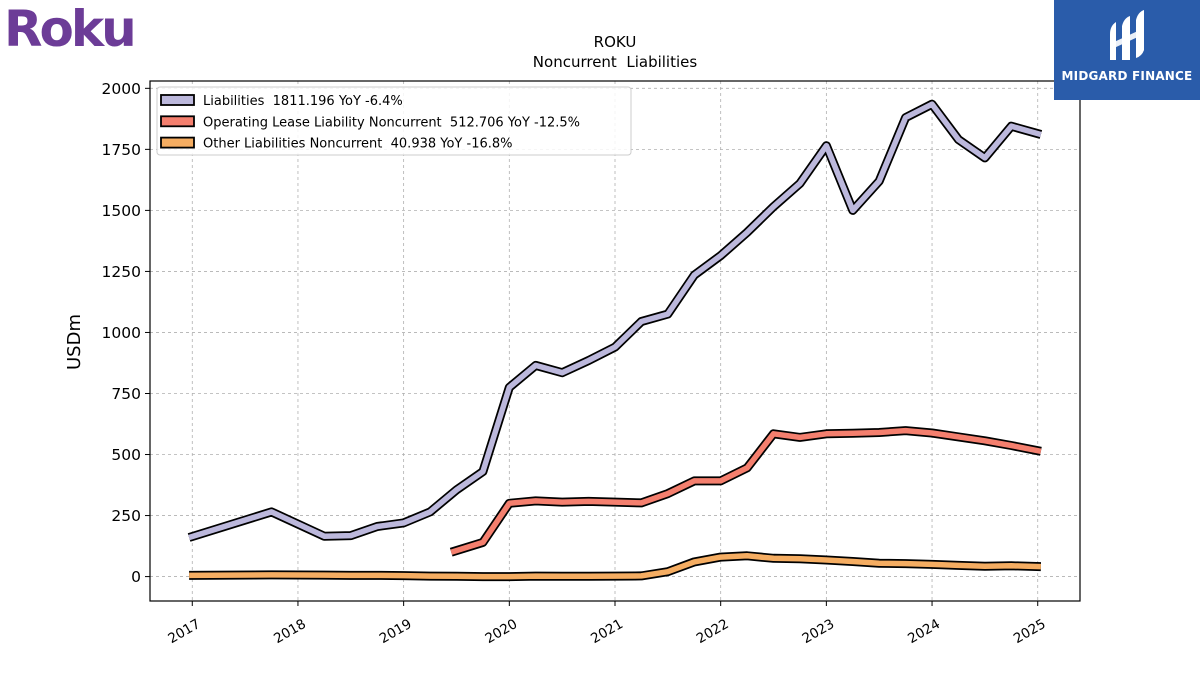  I want to click on x-tick-label: 2025, so click(1030, 631).